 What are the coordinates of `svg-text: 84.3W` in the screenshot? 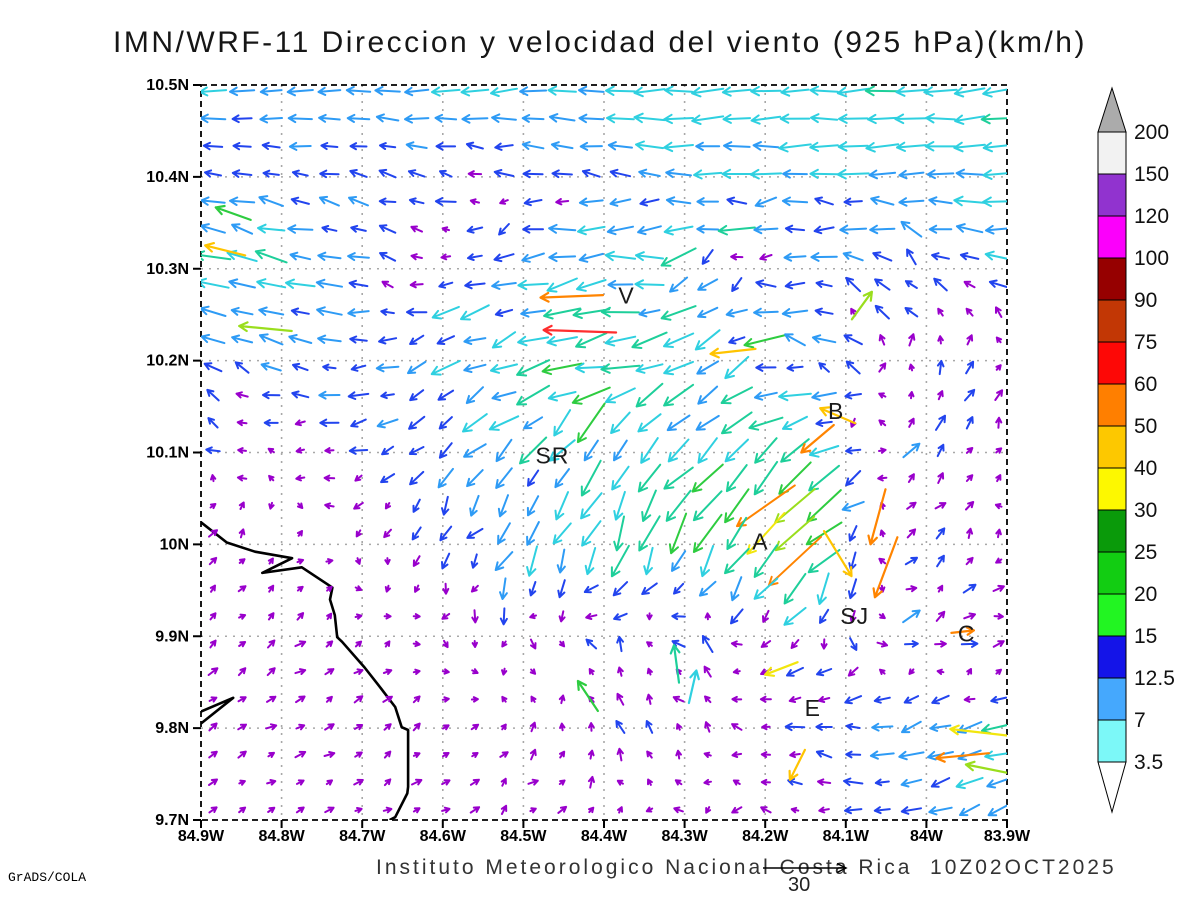 It's located at (684, 836).